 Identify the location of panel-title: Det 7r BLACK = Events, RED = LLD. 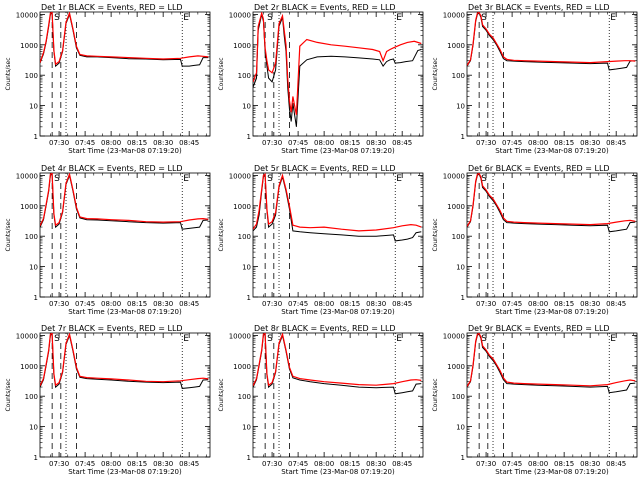
(112, 328).